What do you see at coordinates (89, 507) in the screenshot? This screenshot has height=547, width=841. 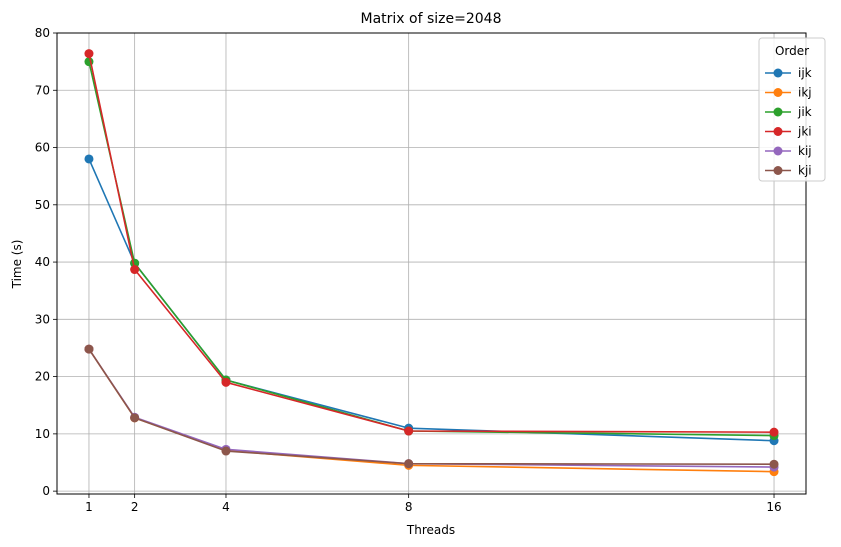 I see `x-tick-label: 1` at bounding box center [89, 507].